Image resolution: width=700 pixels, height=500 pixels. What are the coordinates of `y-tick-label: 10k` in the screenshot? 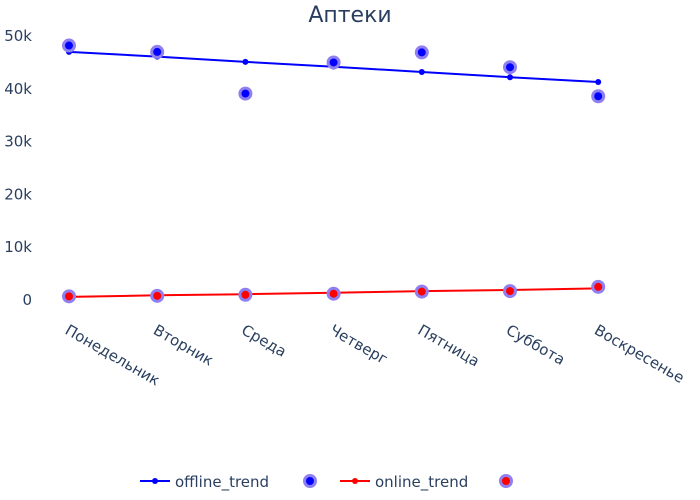 It's located at (18, 247).